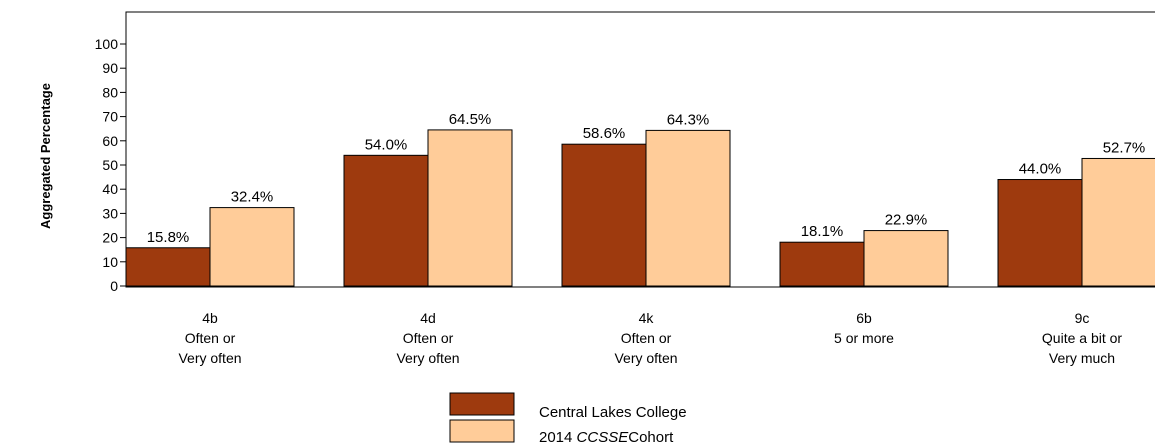 This screenshot has height=444, width=1155. What do you see at coordinates (110, 189) in the screenshot?
I see `y-tick-label: 40` at bounding box center [110, 189].